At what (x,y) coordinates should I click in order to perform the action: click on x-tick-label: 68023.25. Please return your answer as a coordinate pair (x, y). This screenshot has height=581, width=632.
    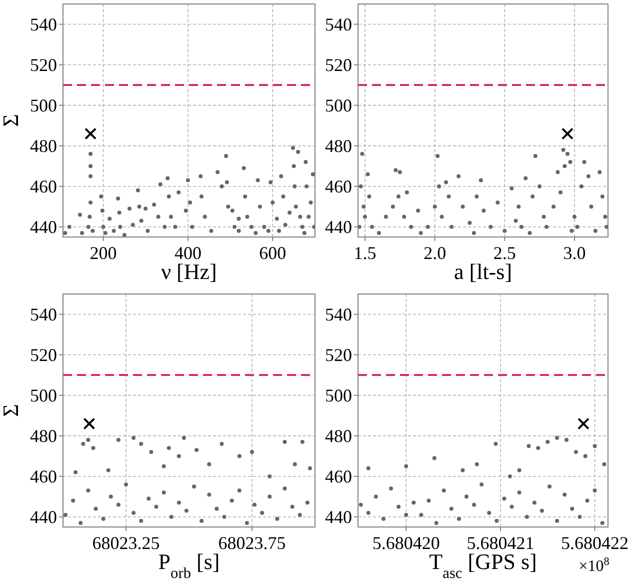
    Looking at the image, I should click on (126, 543).